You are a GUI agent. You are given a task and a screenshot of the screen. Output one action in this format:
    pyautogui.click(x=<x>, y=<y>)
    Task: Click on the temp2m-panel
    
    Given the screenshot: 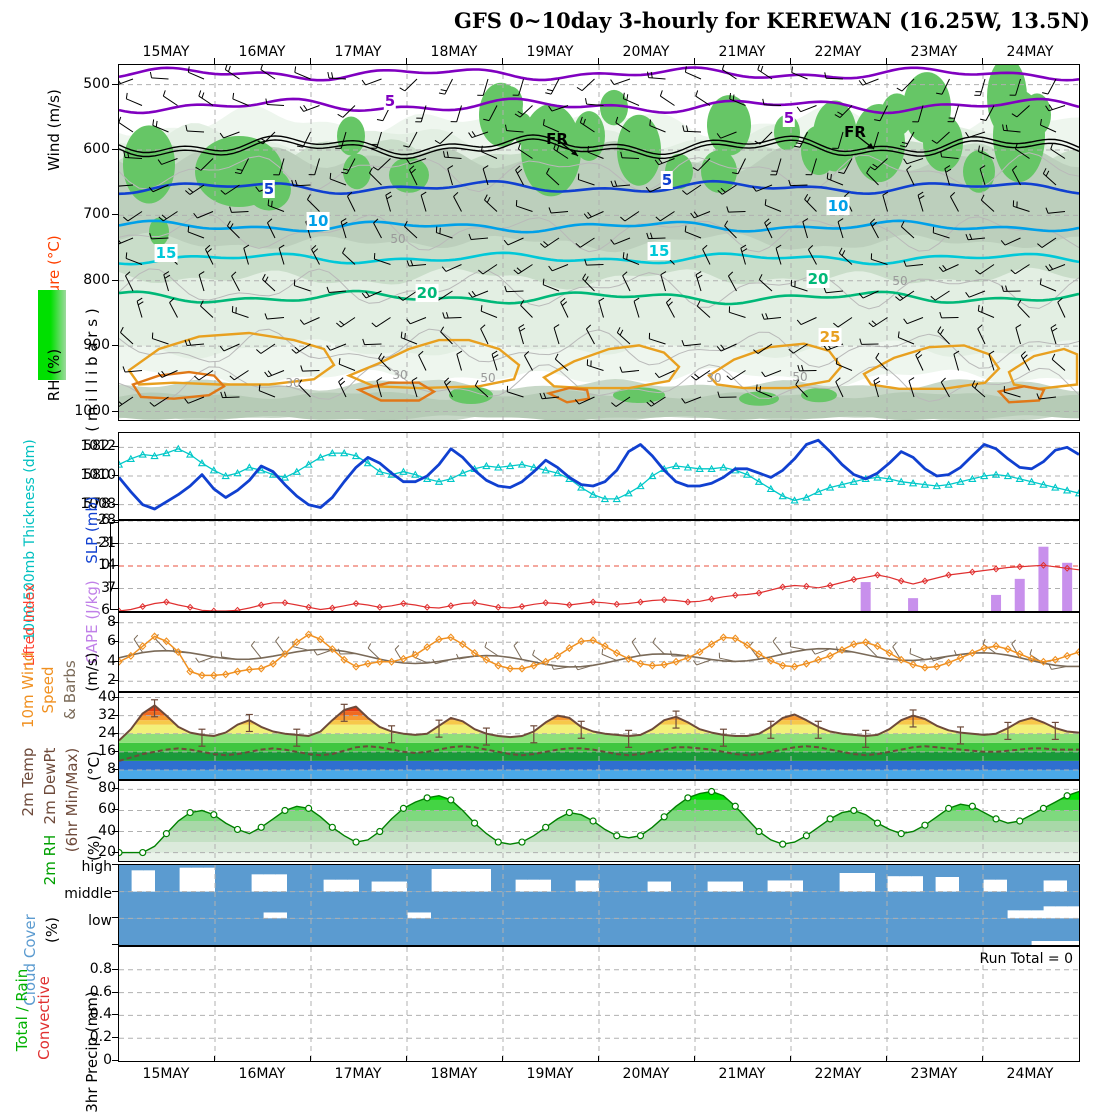 What is the action you would take?
    pyautogui.click(x=599, y=736)
    